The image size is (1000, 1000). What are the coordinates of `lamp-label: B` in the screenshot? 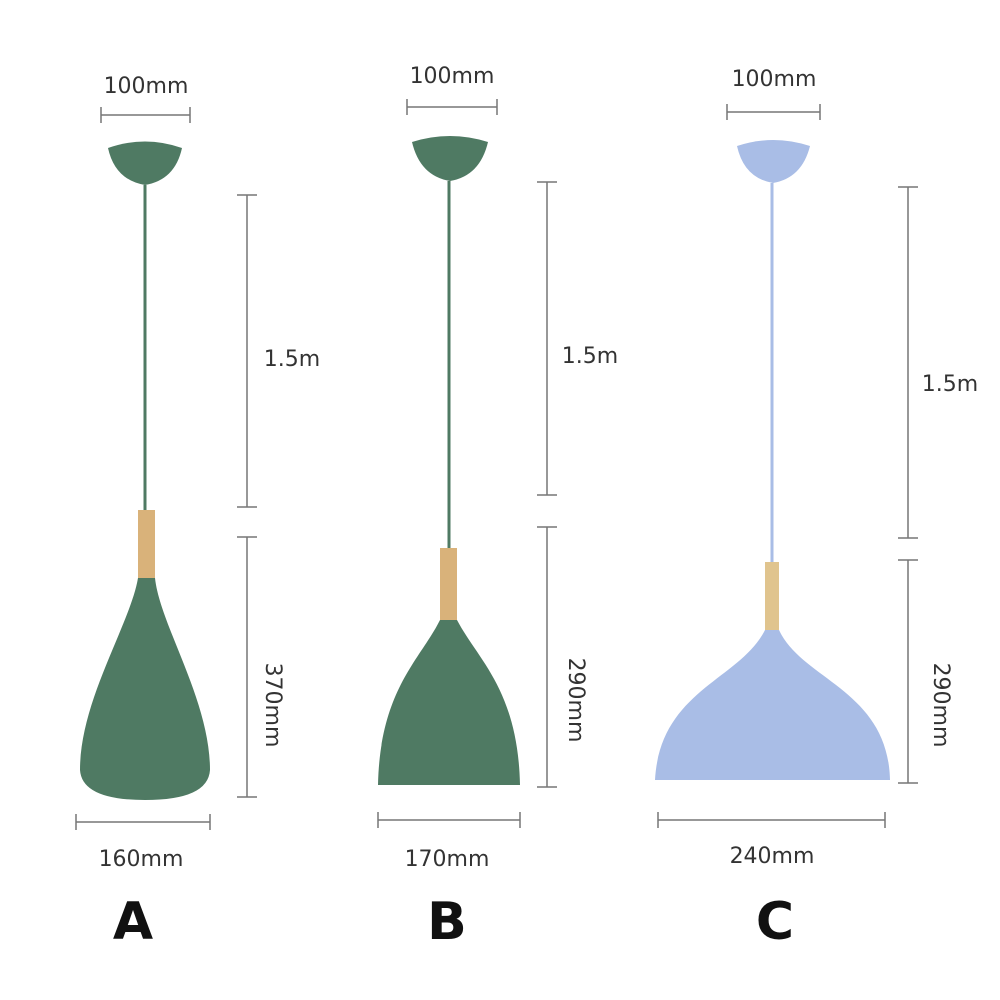 It's located at (447, 922).